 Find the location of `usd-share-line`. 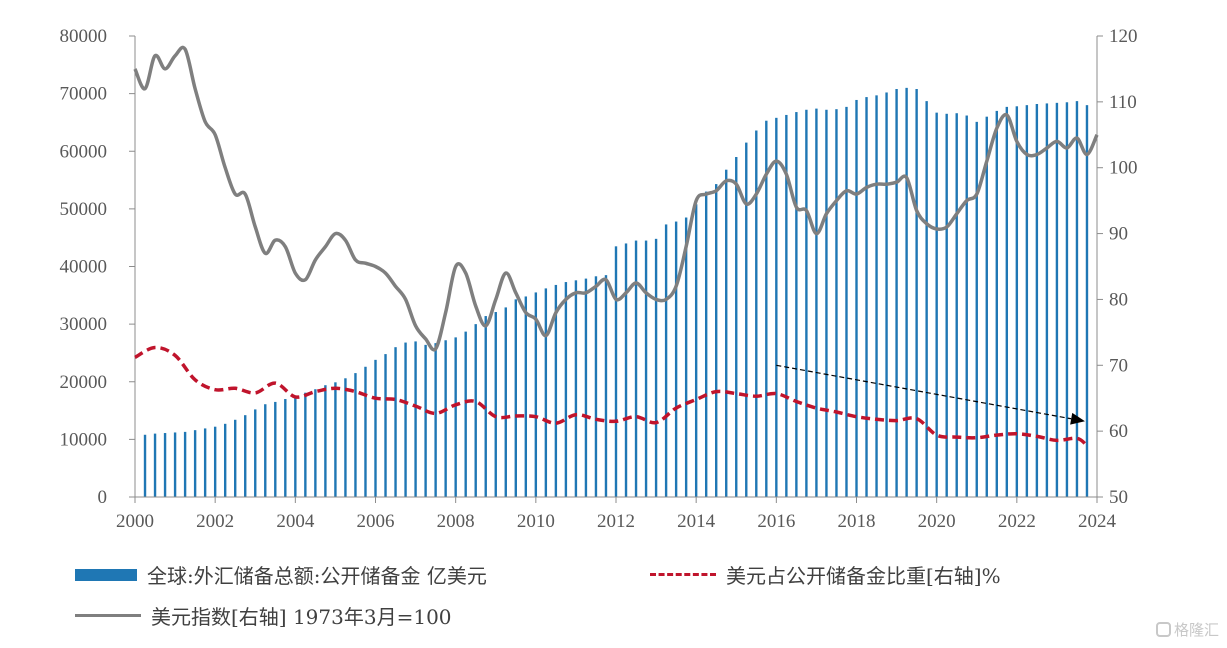

usd-share-line is located at coordinates (611, 396).